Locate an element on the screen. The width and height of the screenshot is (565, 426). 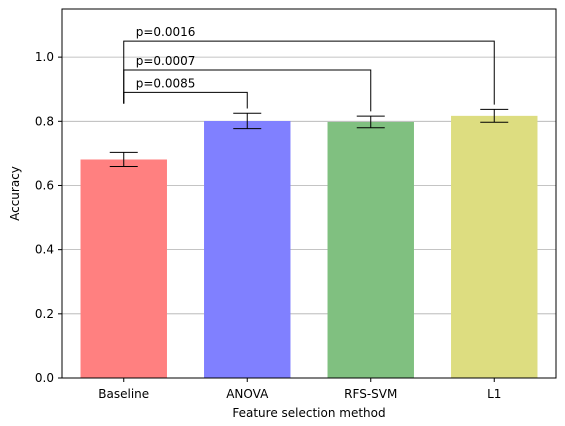
significance-brackets: p=0.0085 p=0.0007 p=0.0016 is located at coordinates (309, 68).